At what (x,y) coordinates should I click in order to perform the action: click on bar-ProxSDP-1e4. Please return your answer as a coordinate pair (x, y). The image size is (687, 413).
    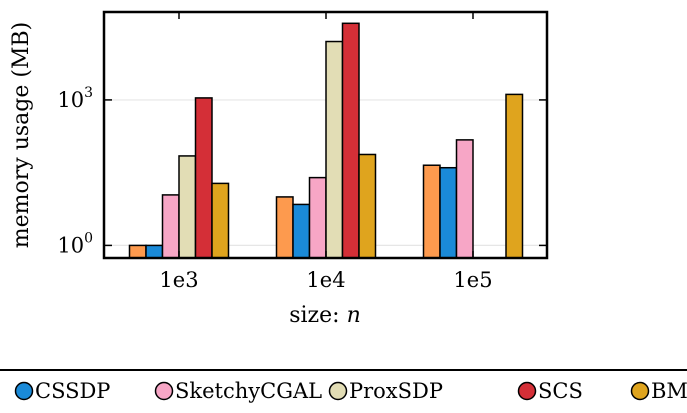
    Looking at the image, I should click on (334, 149).